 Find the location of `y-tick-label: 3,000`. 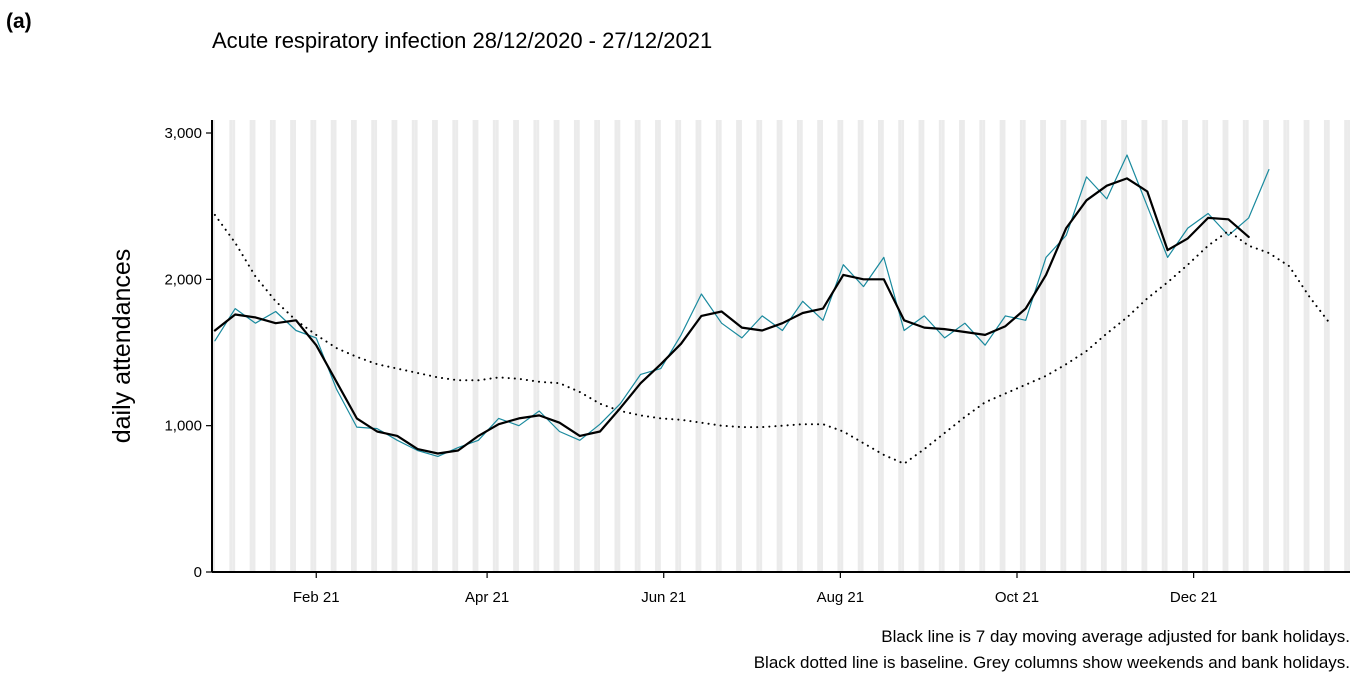

y-tick-label: 3,000 is located at coordinates (183, 133).